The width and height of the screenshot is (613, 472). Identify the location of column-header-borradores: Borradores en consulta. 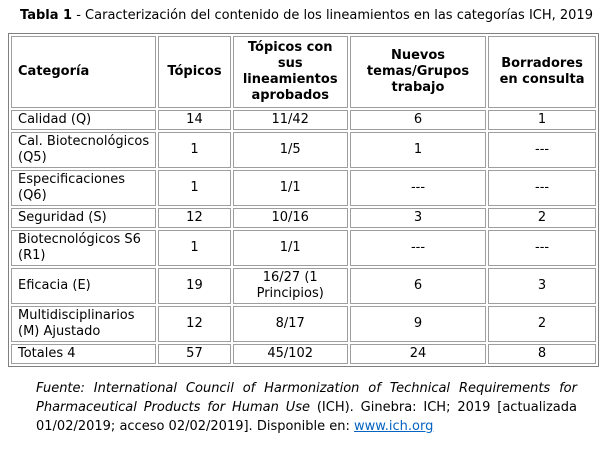
(542, 72).